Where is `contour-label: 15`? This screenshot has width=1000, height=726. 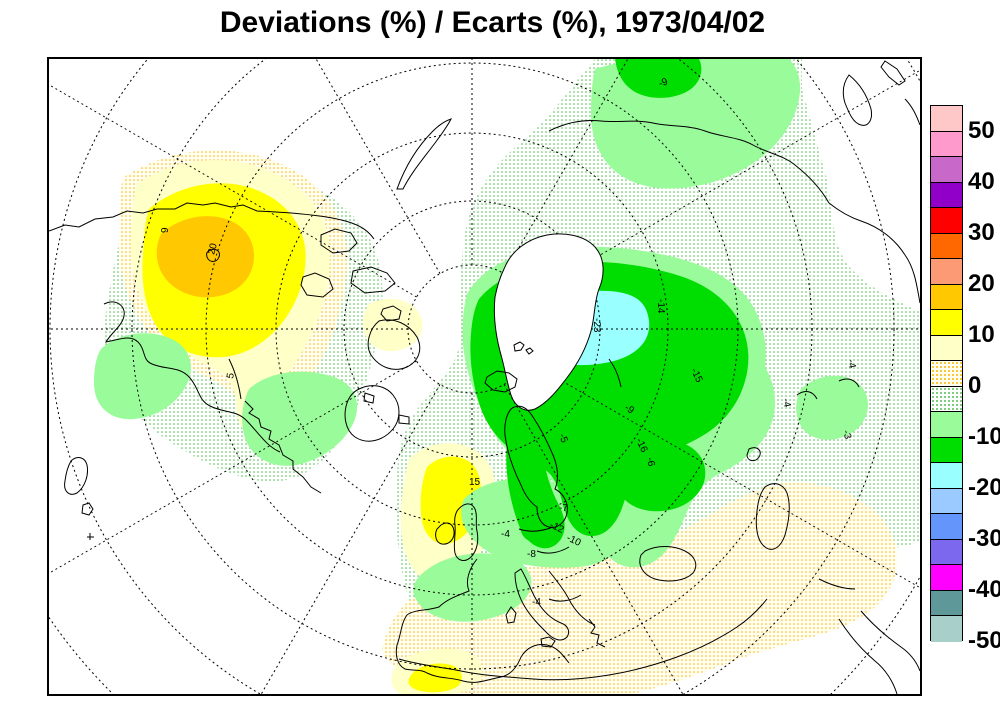
contour-label: 15 is located at coordinates (475, 482).